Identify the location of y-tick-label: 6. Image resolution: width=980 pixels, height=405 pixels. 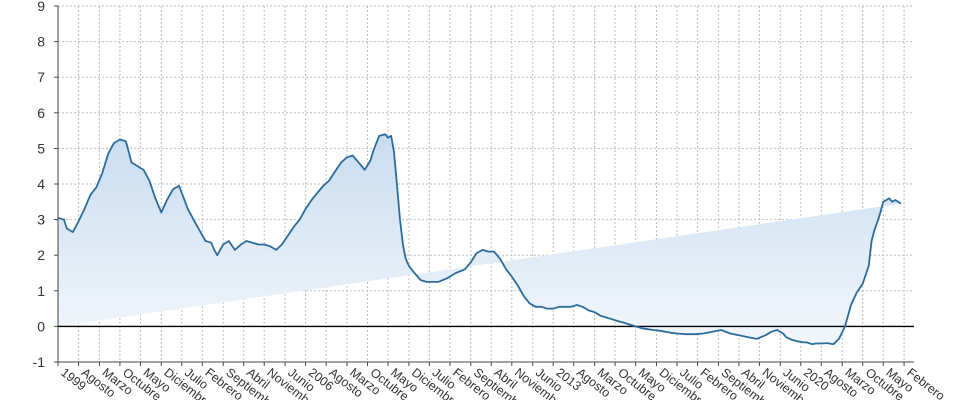
(41, 113).